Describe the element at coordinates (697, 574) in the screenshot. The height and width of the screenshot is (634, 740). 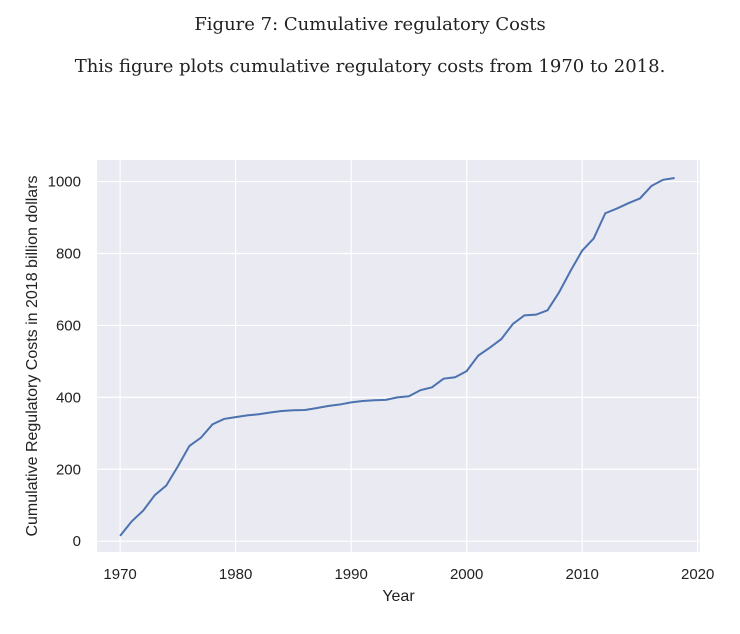
I see `x-tick-label: 2020` at that location.